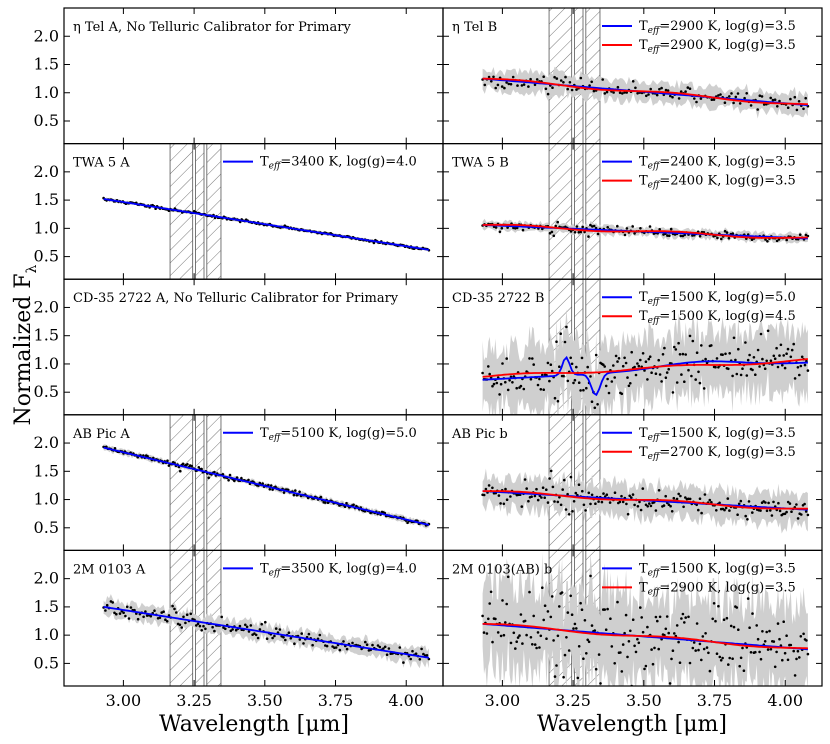  I want to click on panel-title: TWA 5 B, so click(480, 163).